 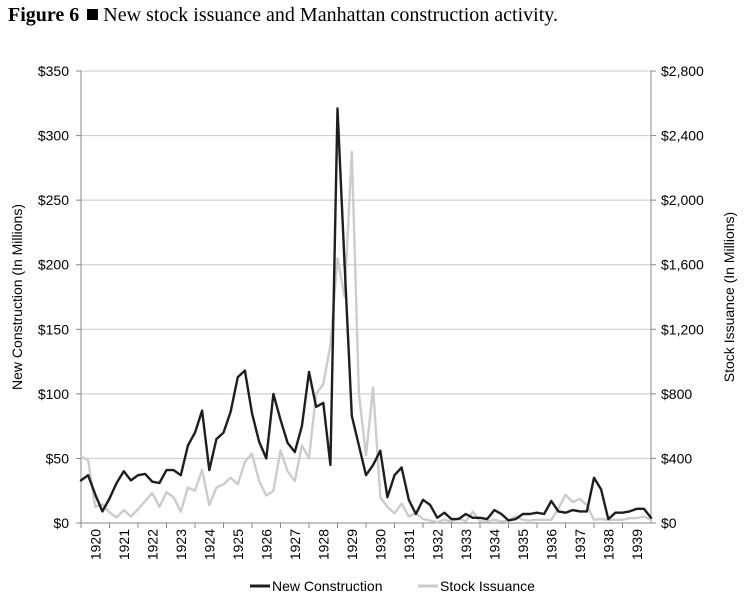 What do you see at coordinates (608, 544) in the screenshot?
I see `x-tick-label: 1938` at bounding box center [608, 544].